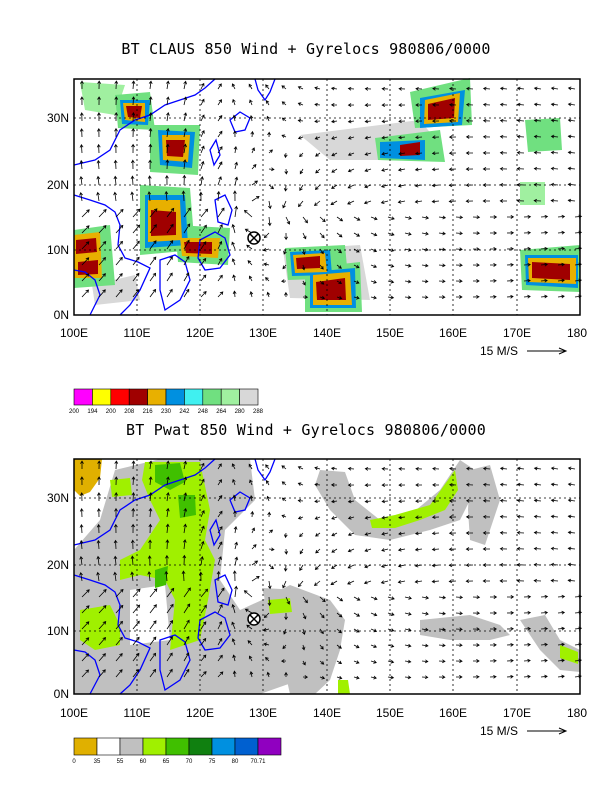 Image resolution: width=612 pixels, height=792 pixels. What do you see at coordinates (327, 713) in the screenshot?
I see `svg-text: 140E` at bounding box center [327, 713].